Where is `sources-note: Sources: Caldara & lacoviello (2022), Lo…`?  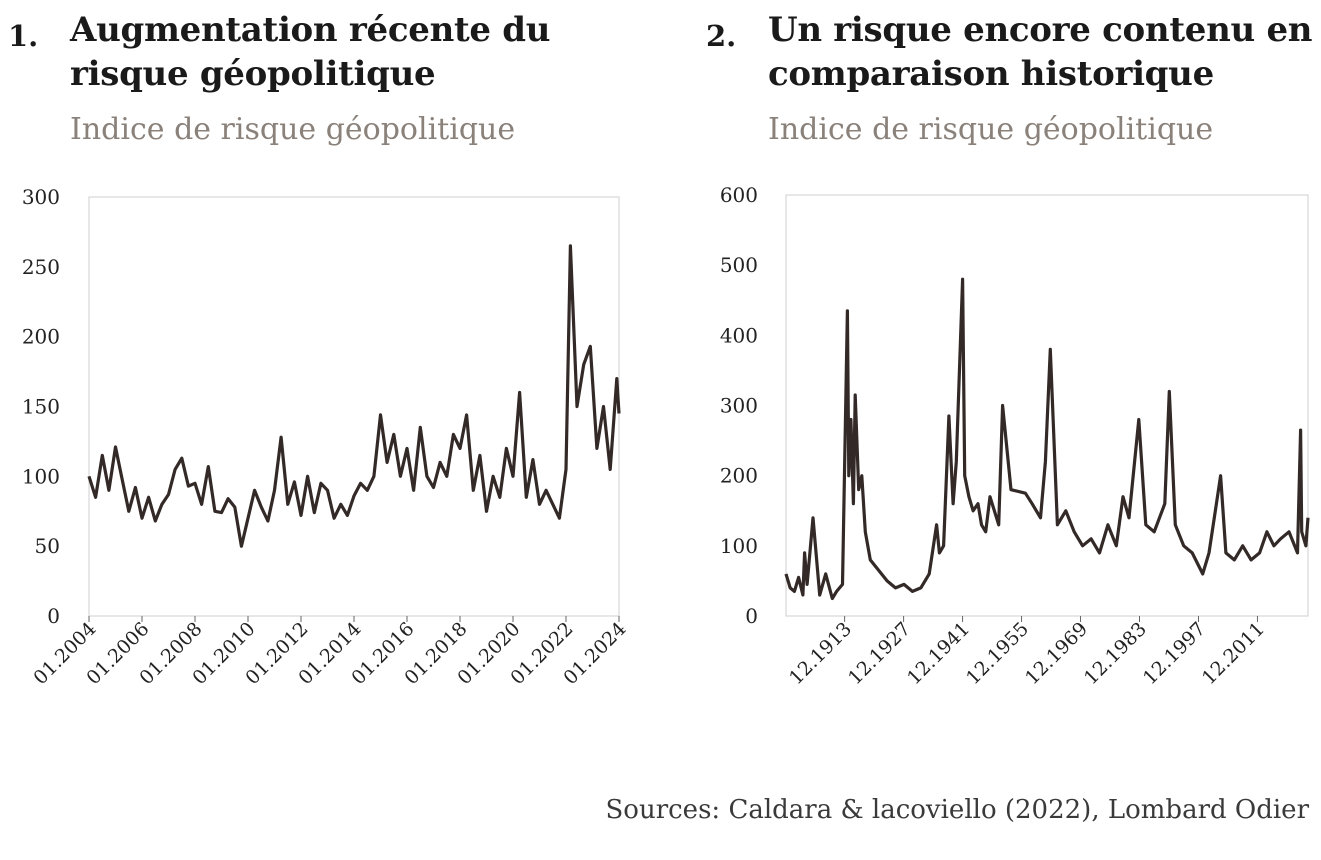
sources-note: Sources: Caldara & lacoviello (2022), Lo… is located at coordinates (957, 810).